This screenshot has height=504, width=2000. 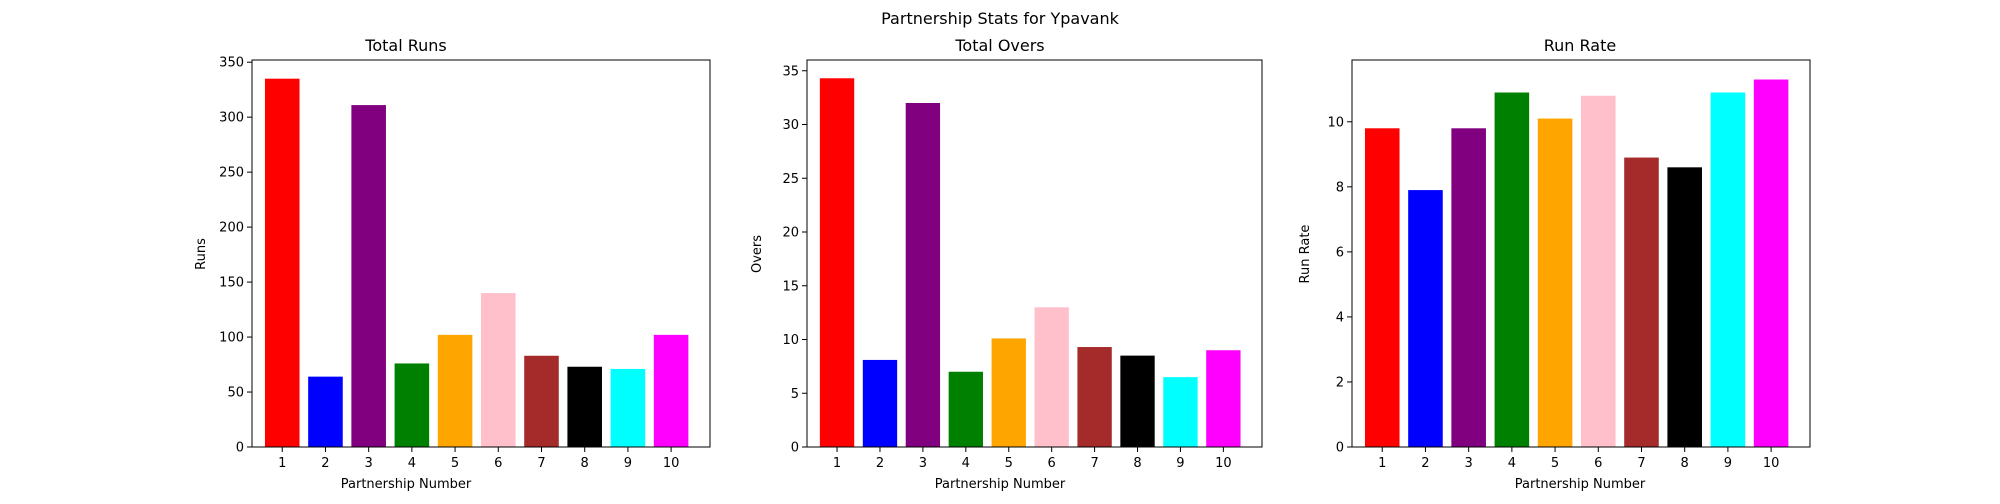 I want to click on y-tick-label: 100, so click(x=231, y=338).